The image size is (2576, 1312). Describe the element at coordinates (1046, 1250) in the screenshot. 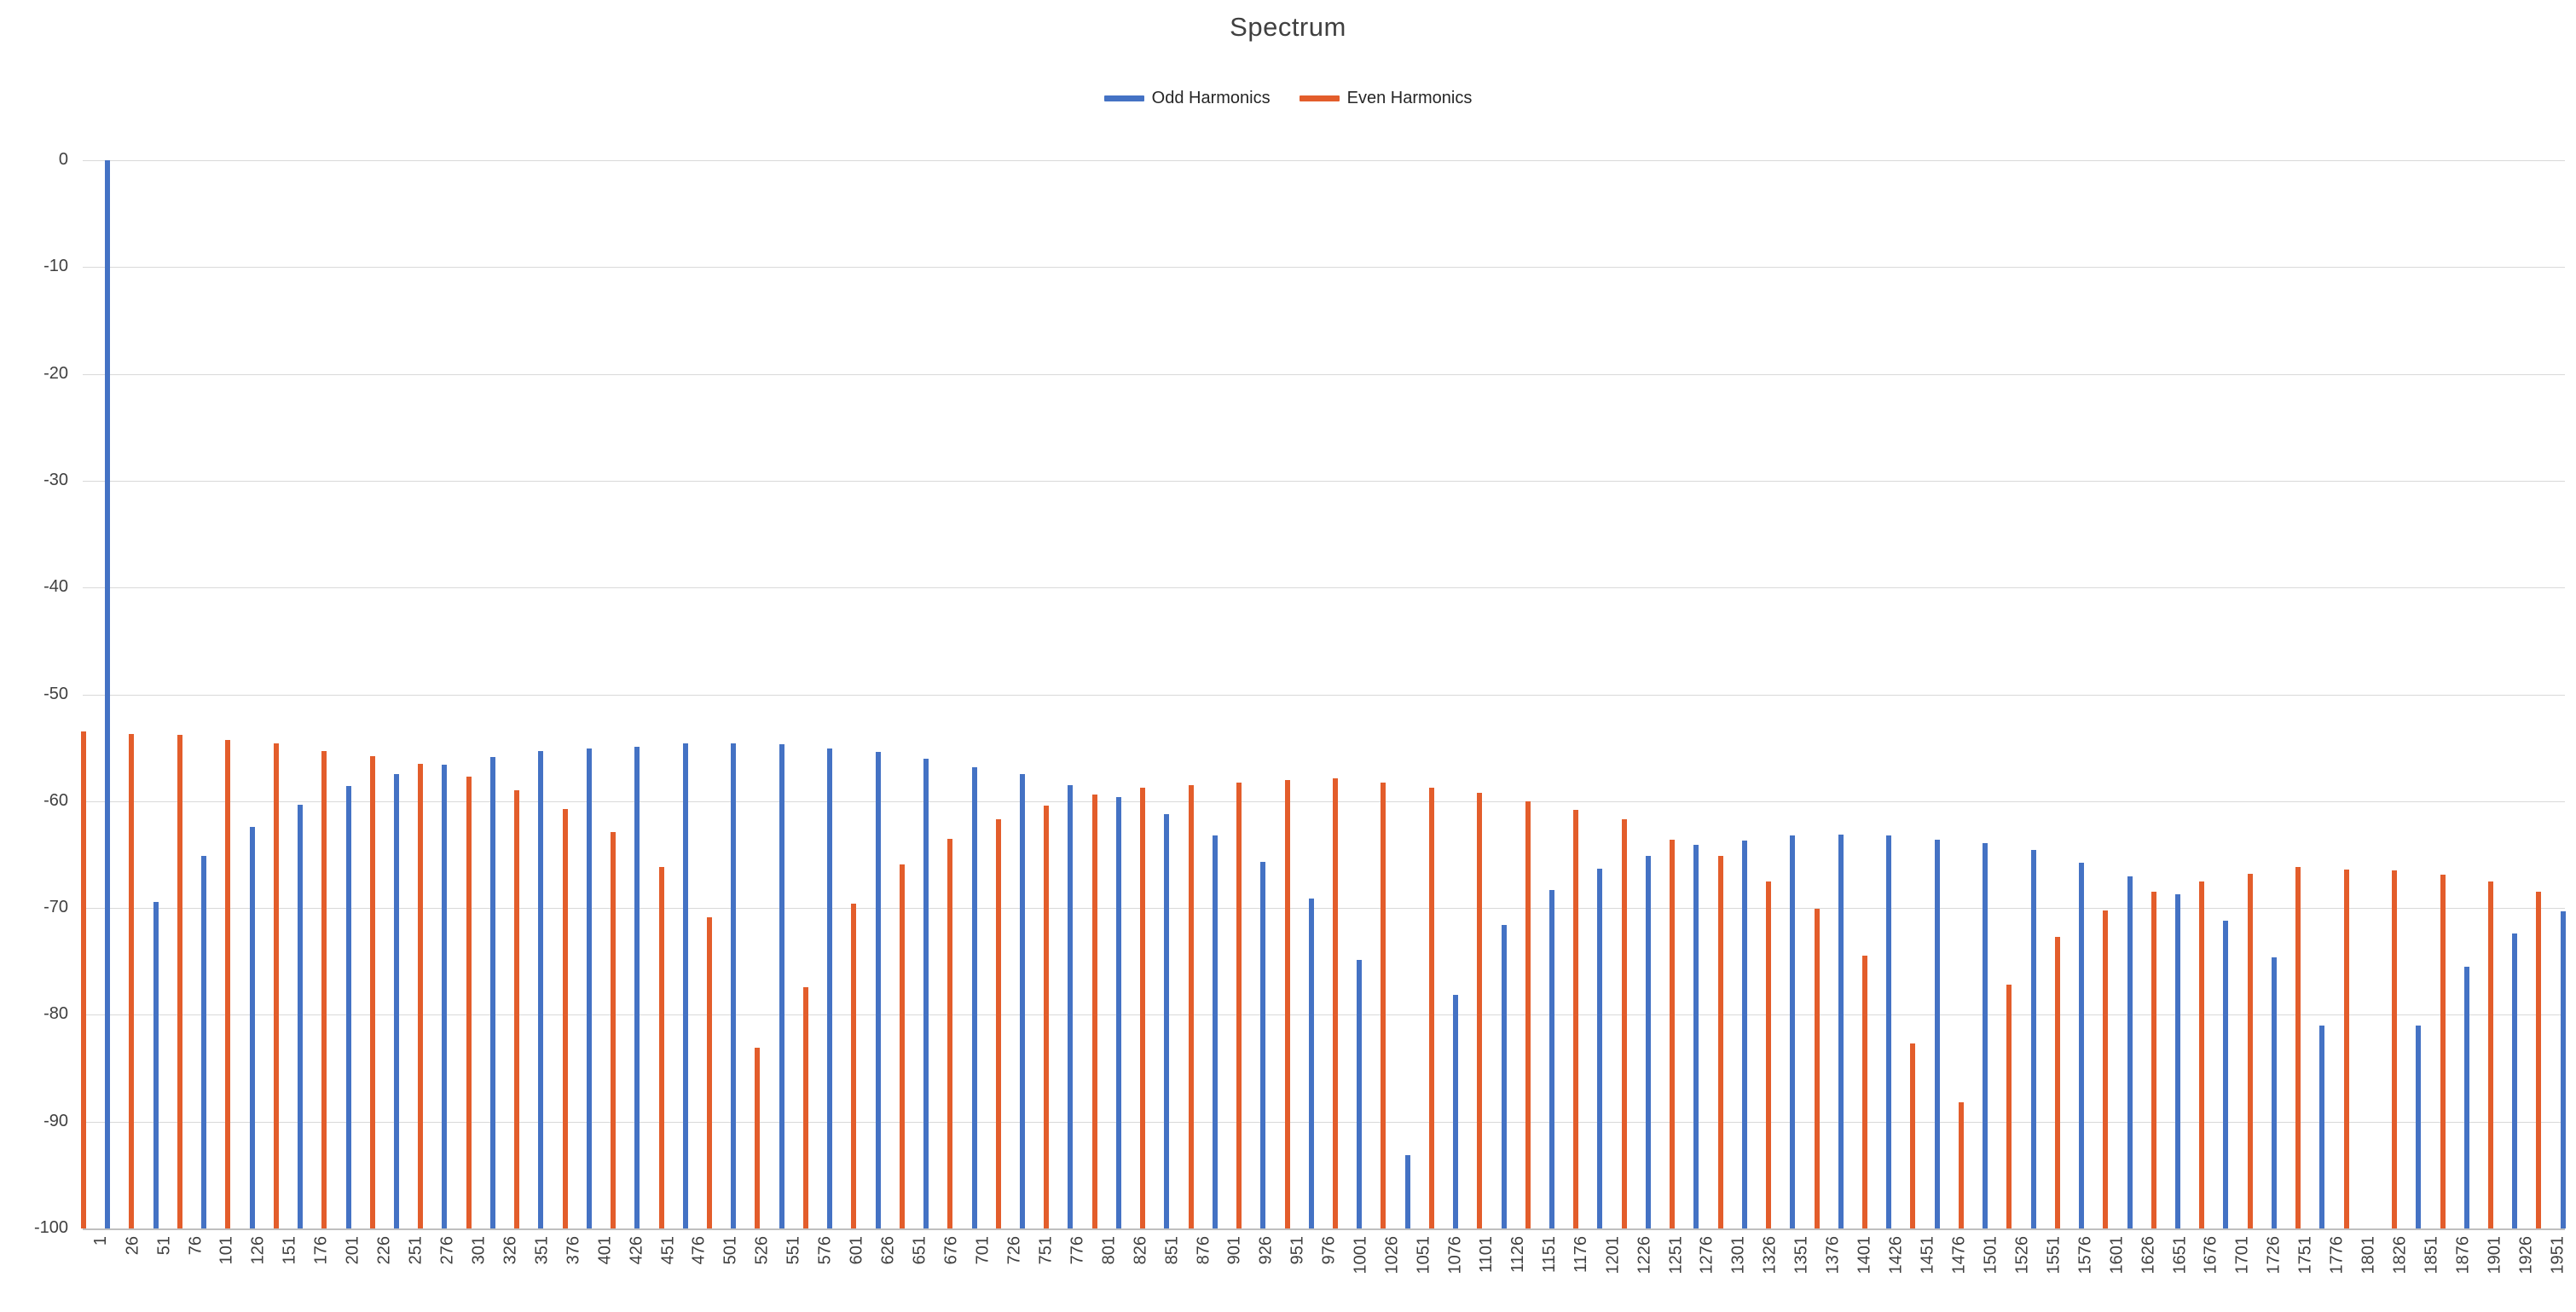

I see `x-axis-tick-label: 751` at that location.